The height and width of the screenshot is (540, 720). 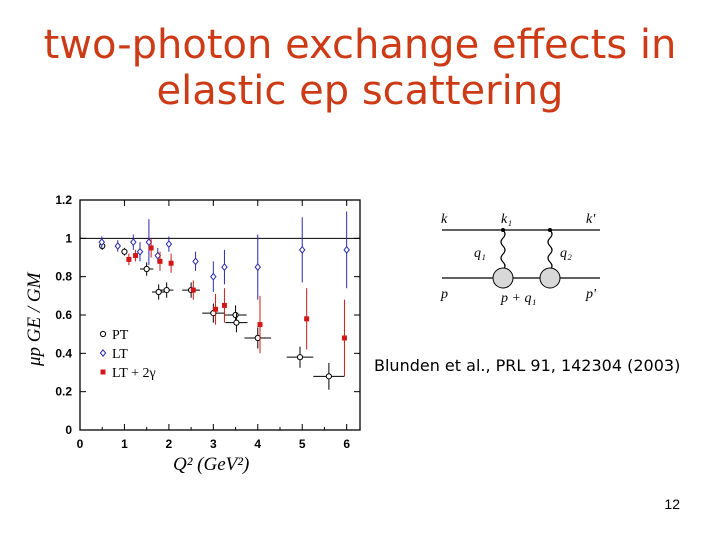 What do you see at coordinates (520, 259) in the screenshot?
I see `two-photon-exchange-diagram: k k₁ k' q₁ q₂ p p + q₁ p'` at bounding box center [520, 259].